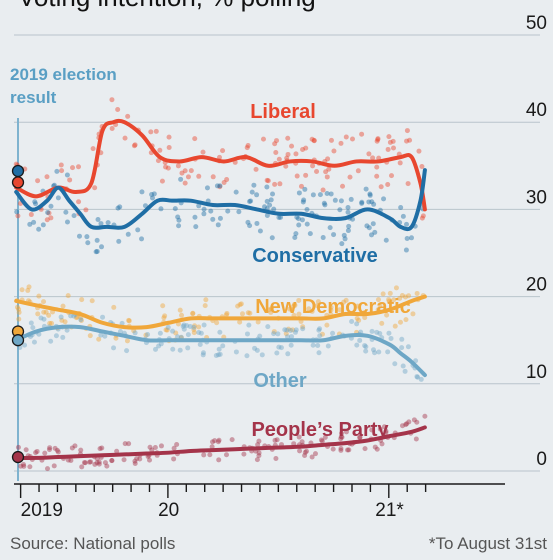 The height and width of the screenshot is (560, 553). I want to click on source-note: Source: National polls, so click(93, 543).